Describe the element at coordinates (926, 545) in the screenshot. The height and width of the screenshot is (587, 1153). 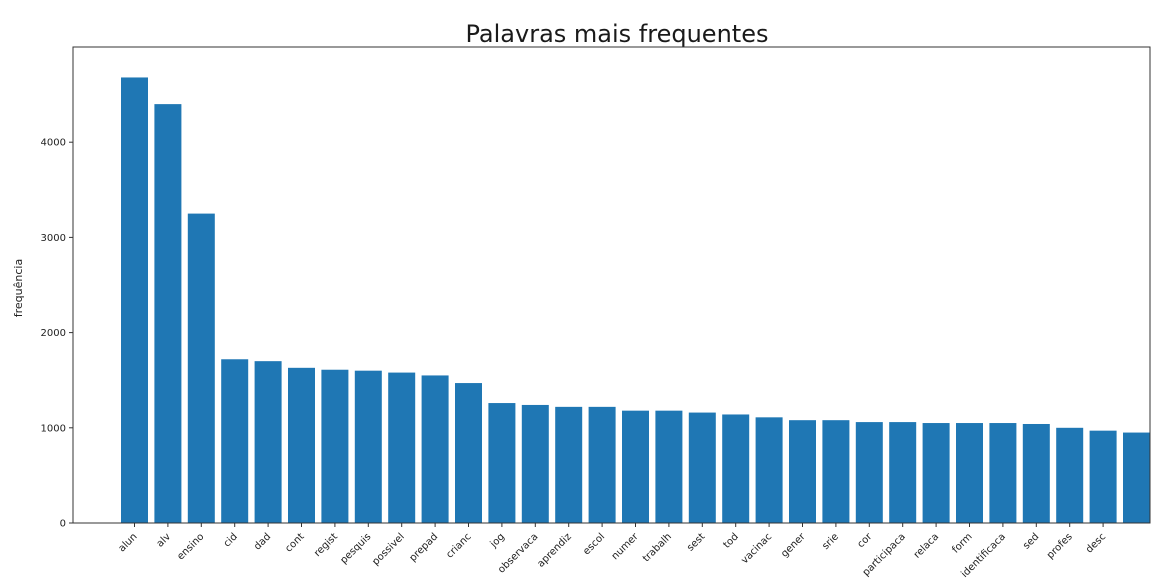
I see `x-tick-label: relaca` at that location.